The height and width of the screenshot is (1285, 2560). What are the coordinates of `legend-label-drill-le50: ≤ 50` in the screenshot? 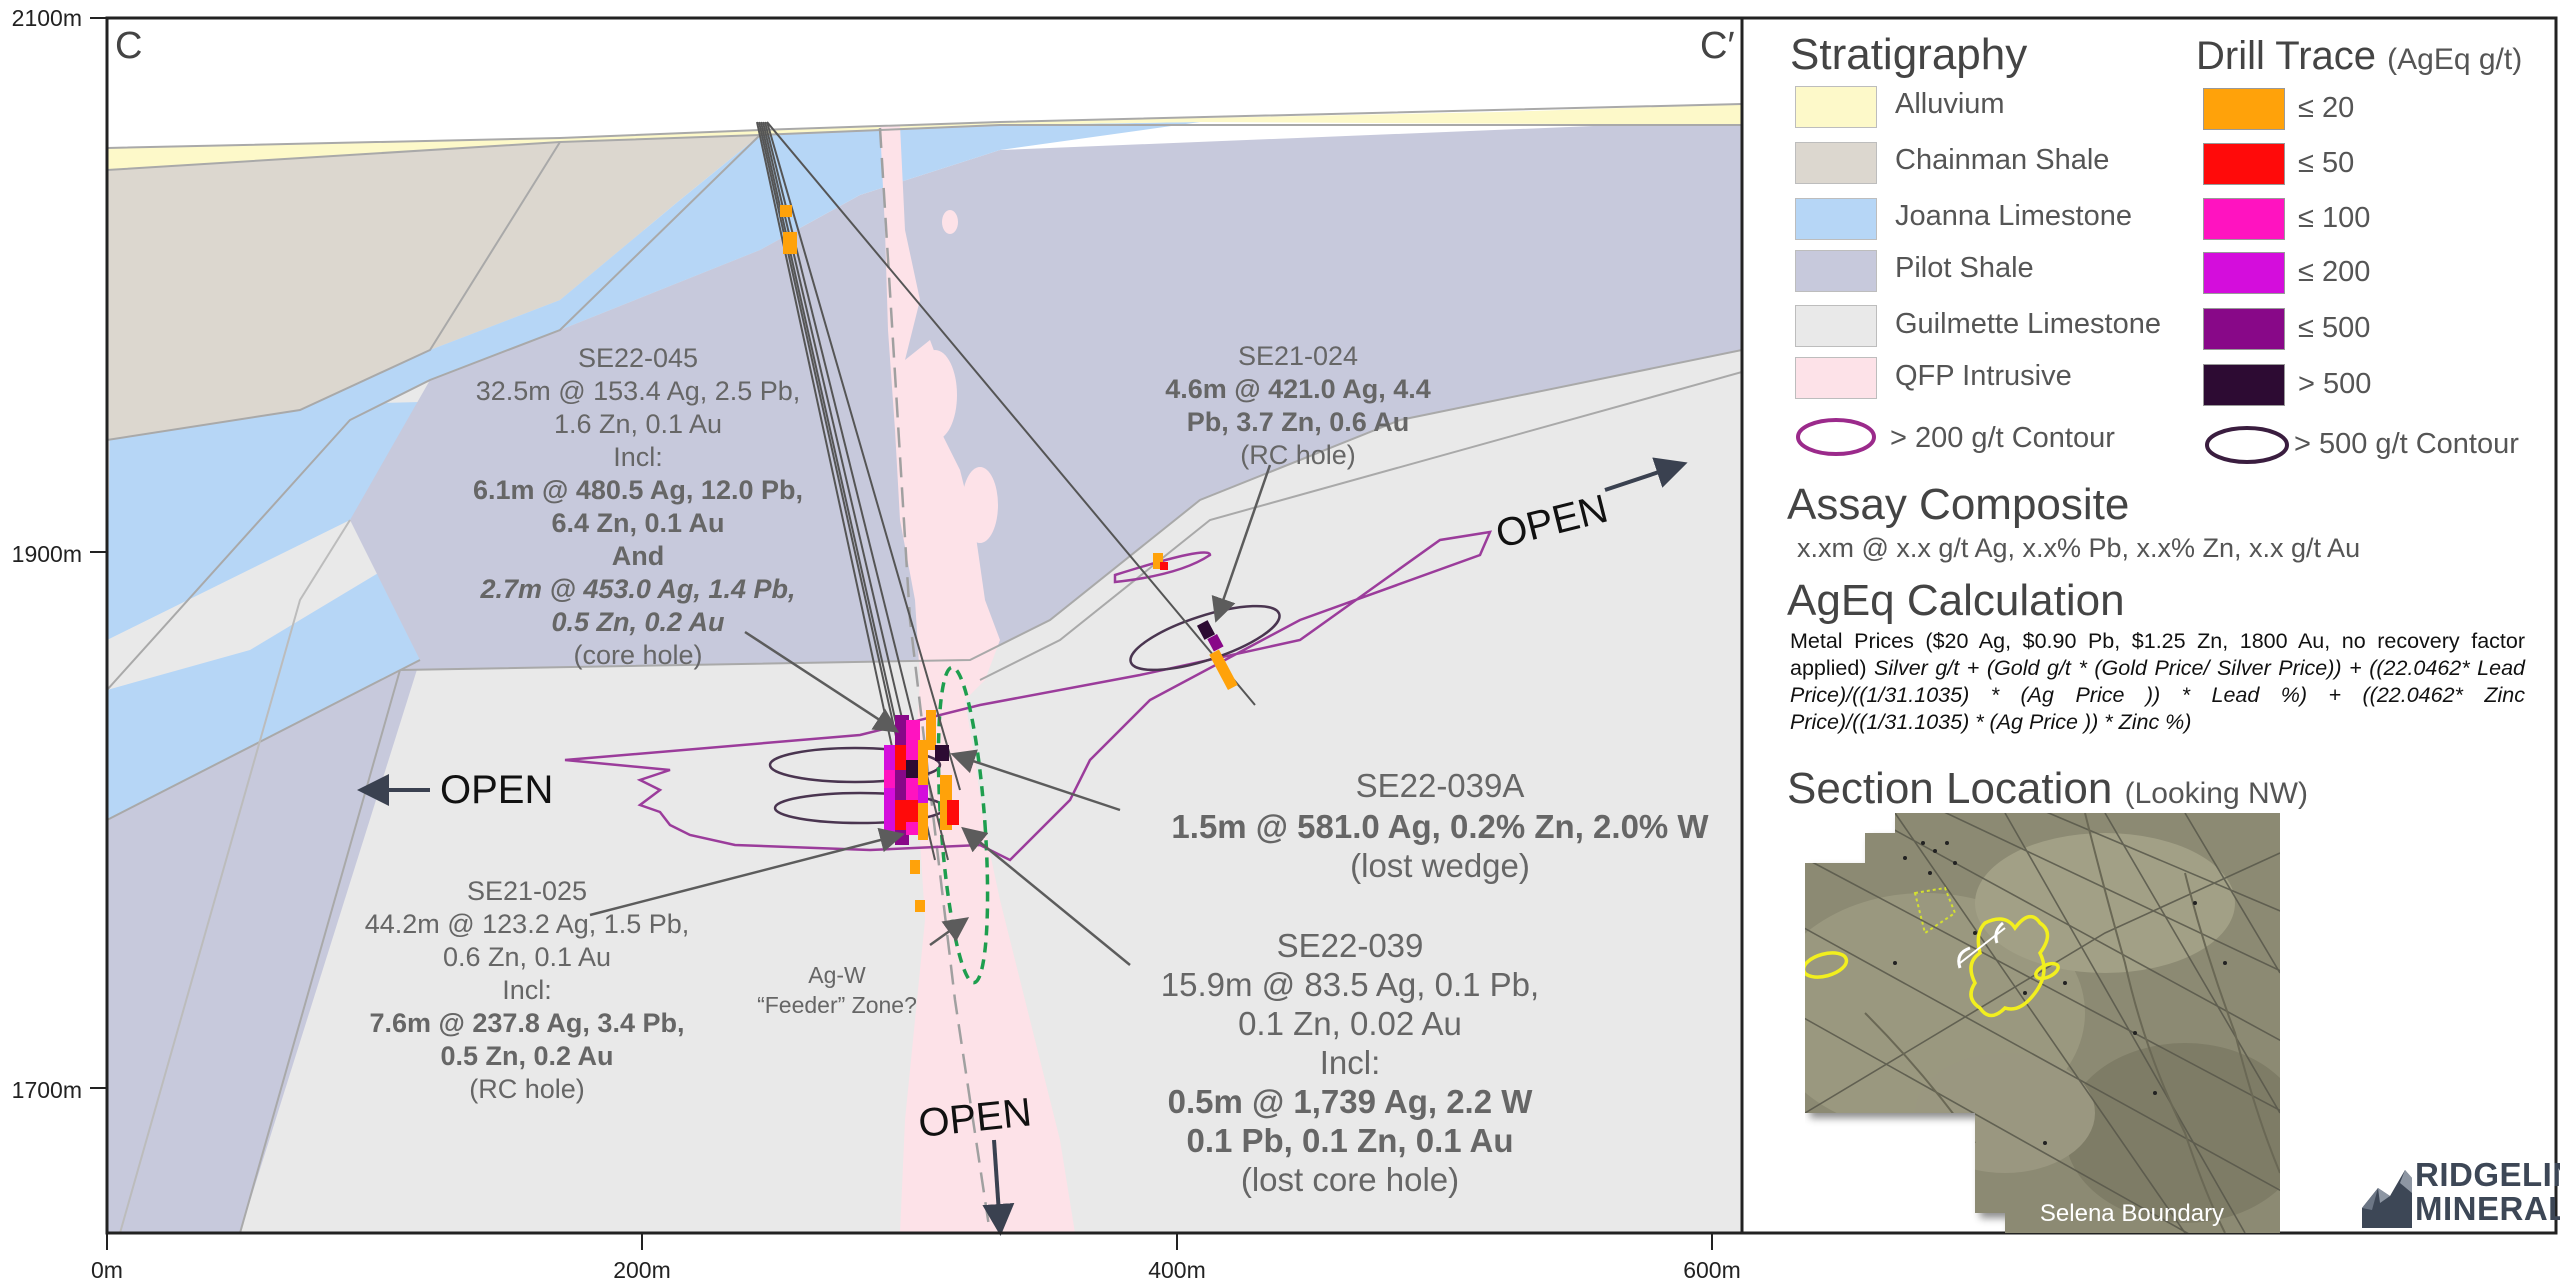 It's located at (2326, 163).